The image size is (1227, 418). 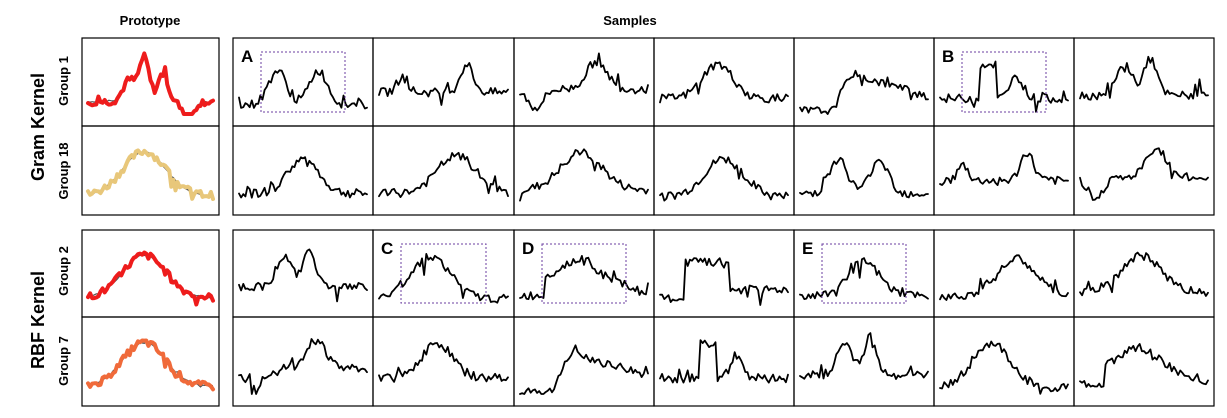 I want to click on highlight-letter: C, so click(x=387, y=248).